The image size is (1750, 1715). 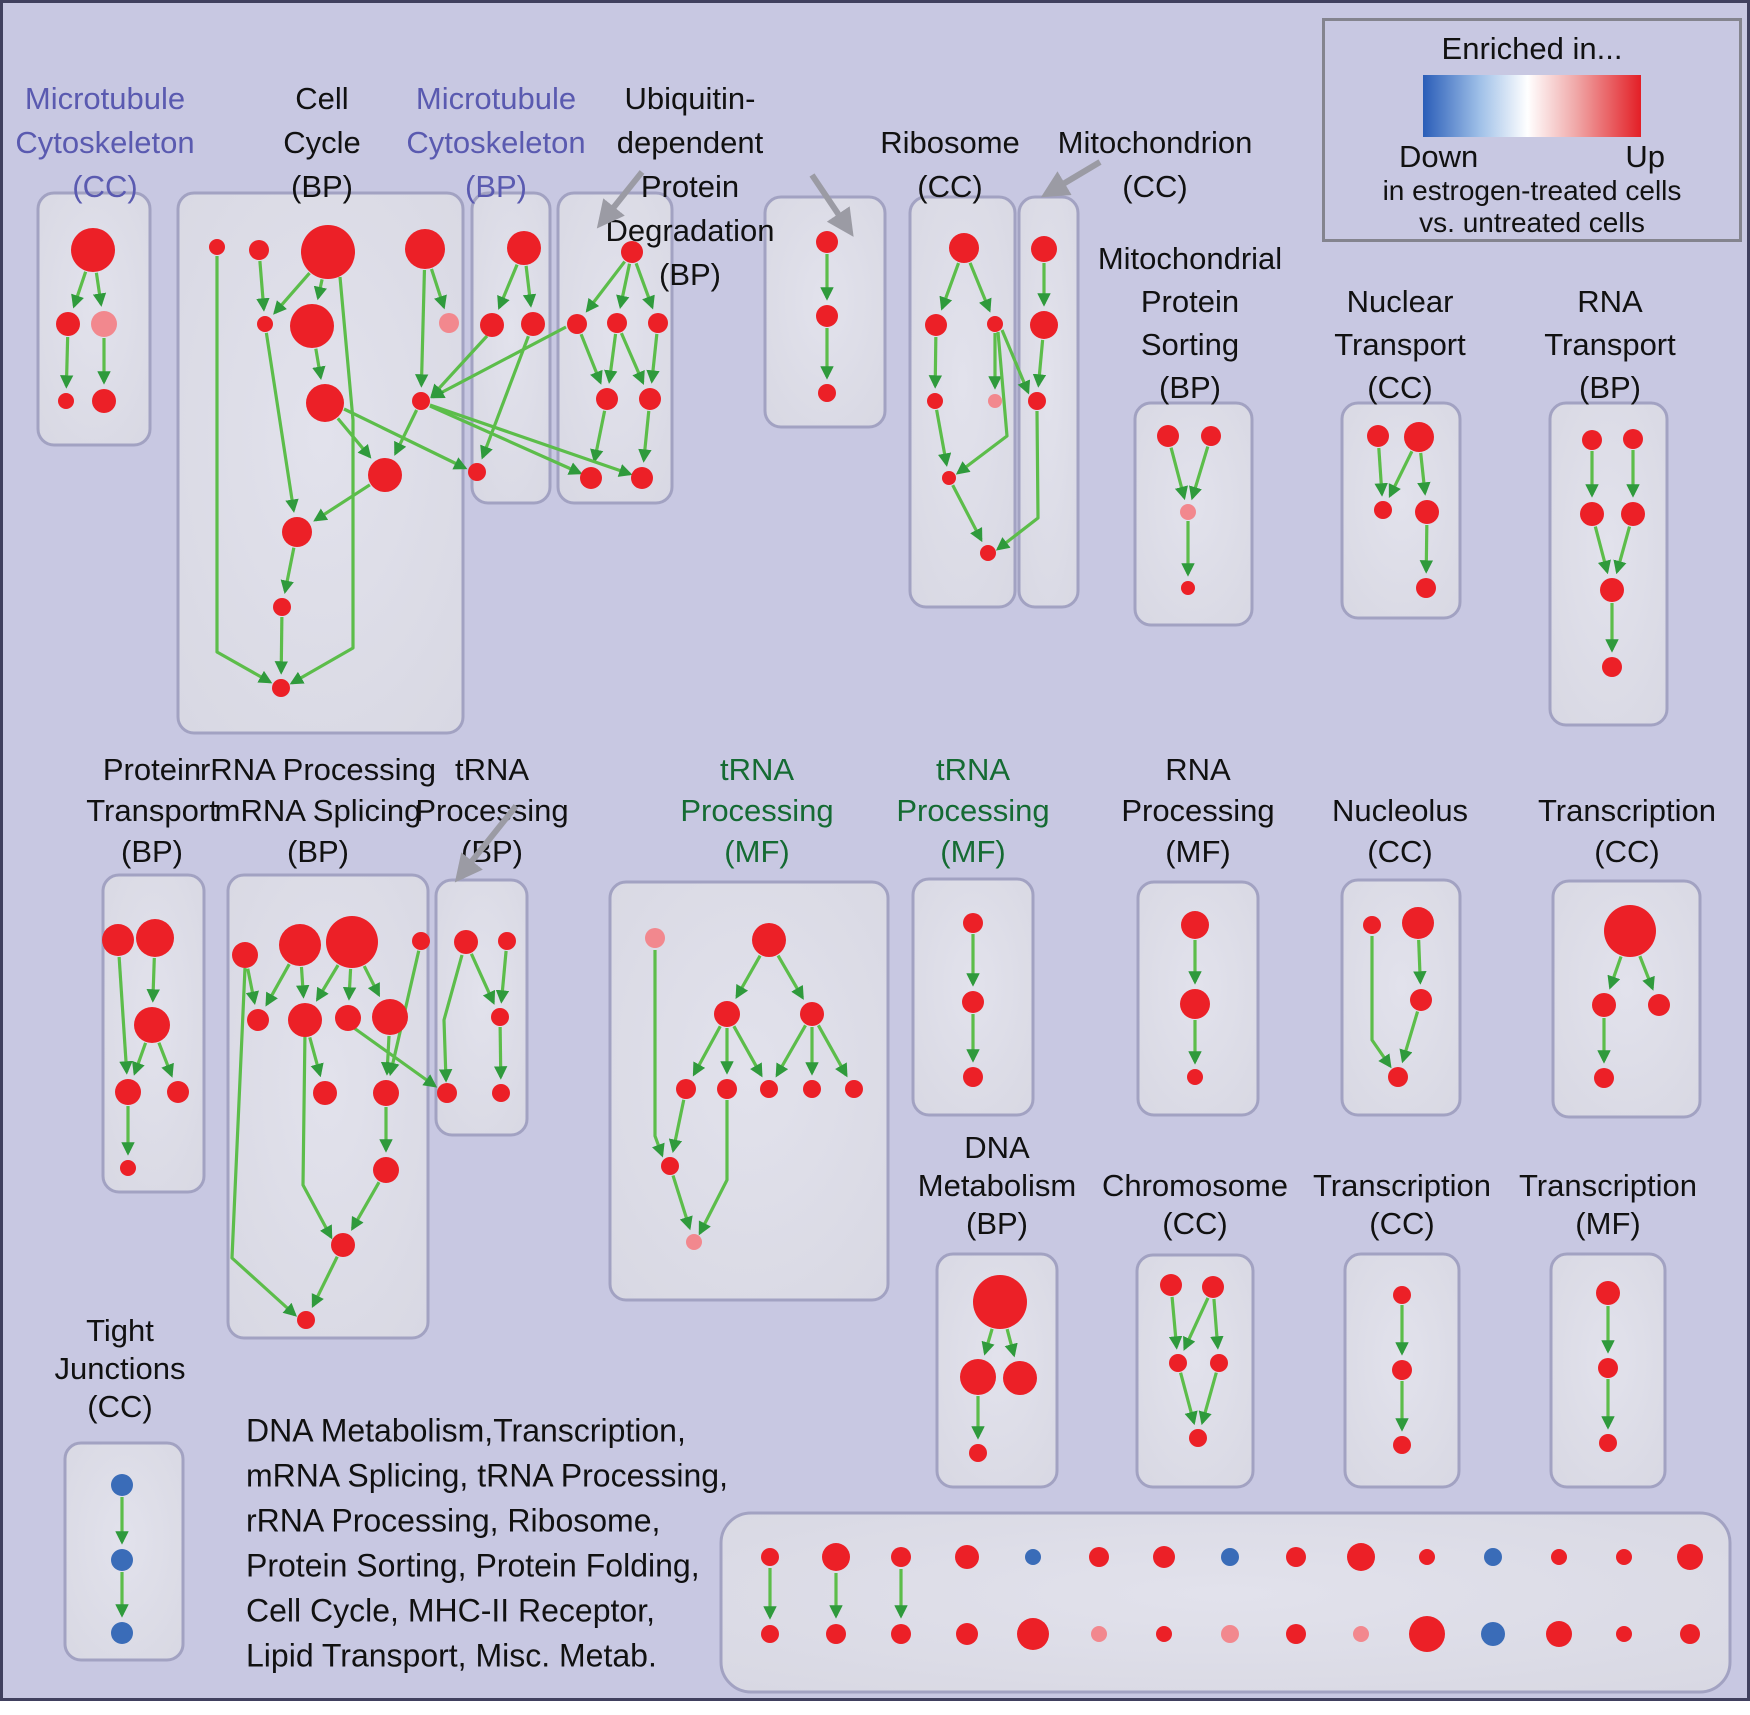 What do you see at coordinates (1399, 851) in the screenshot?
I see `nucleolus-label-line-1: (CC)` at bounding box center [1399, 851].